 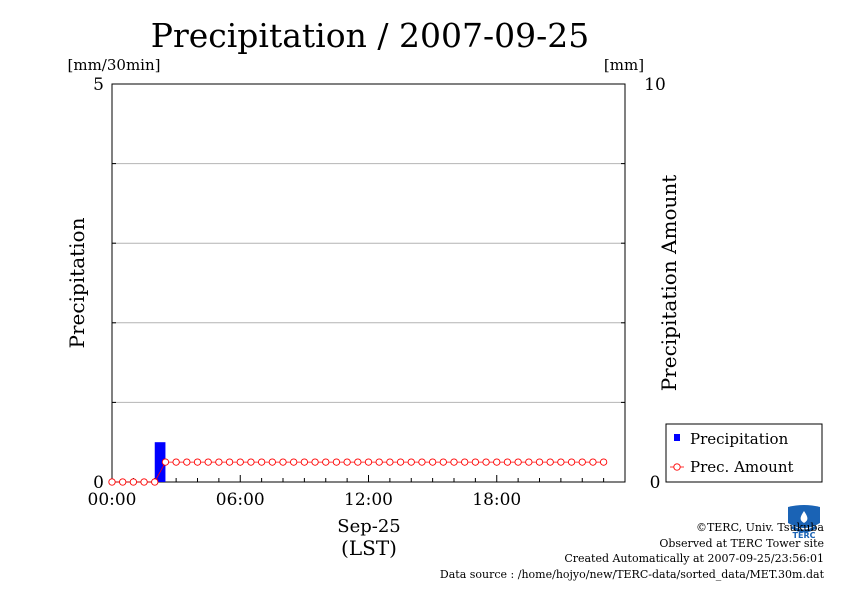 What do you see at coordinates (77, 282) in the screenshot?
I see `left-axis-label: Precipitation` at bounding box center [77, 282].